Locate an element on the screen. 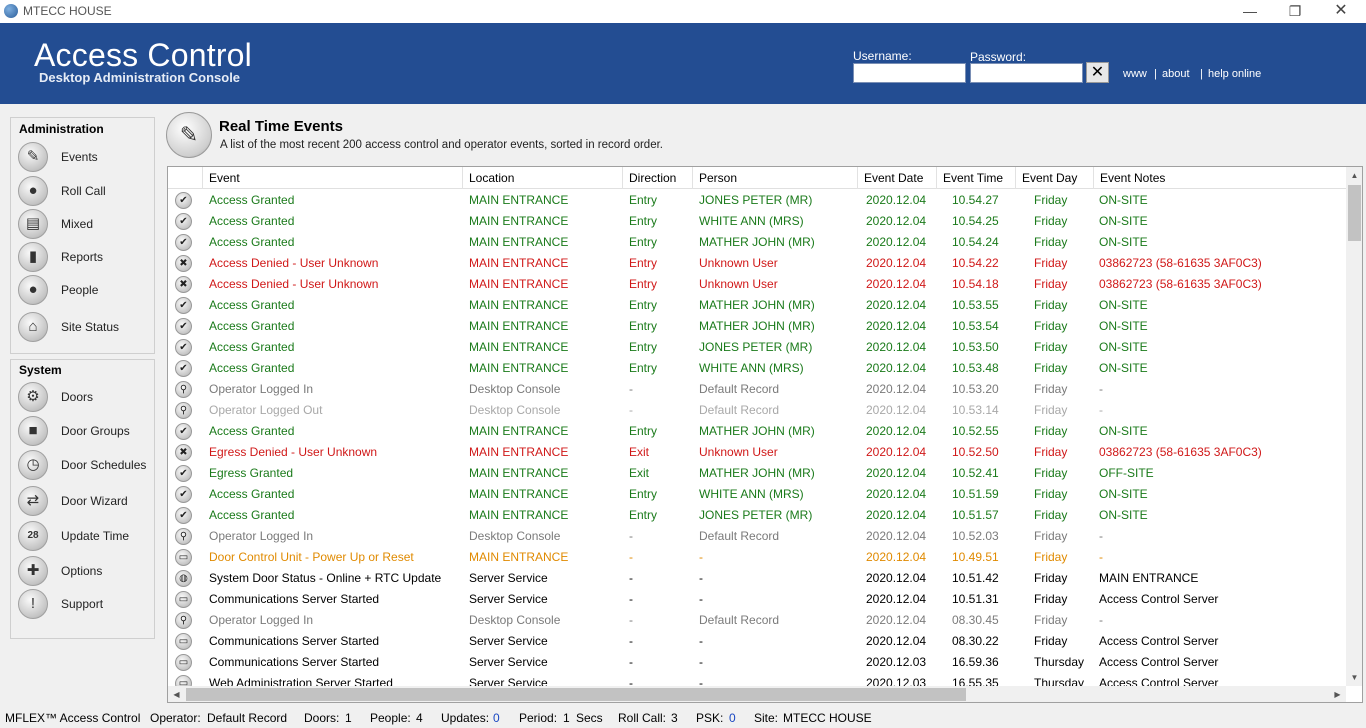 The image size is (1366, 728). password-input is located at coordinates (1026, 73).